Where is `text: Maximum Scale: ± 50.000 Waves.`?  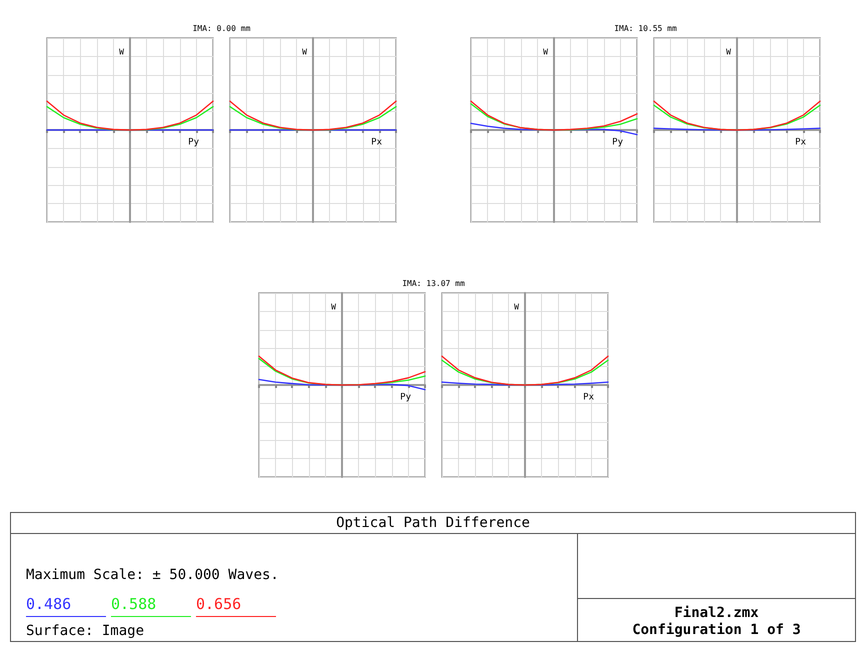 text: Maximum Scale: ± 50.000 Waves. is located at coordinates (152, 575).